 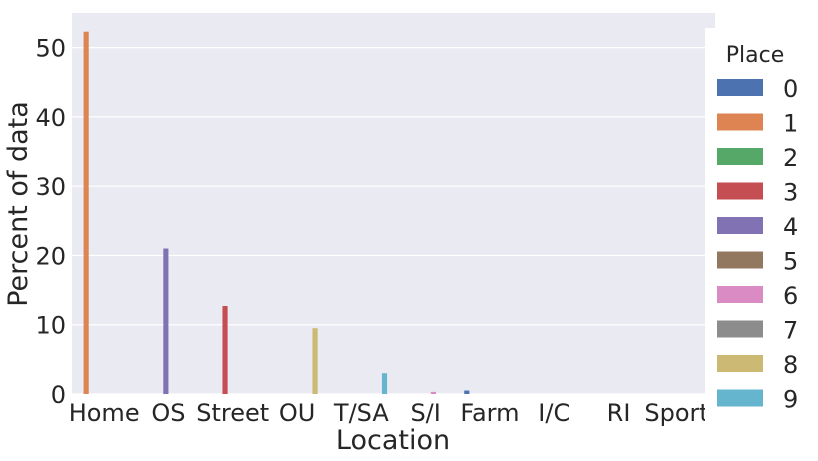 What do you see at coordinates (790, 365) in the screenshot?
I see `legend-label: 8` at bounding box center [790, 365].